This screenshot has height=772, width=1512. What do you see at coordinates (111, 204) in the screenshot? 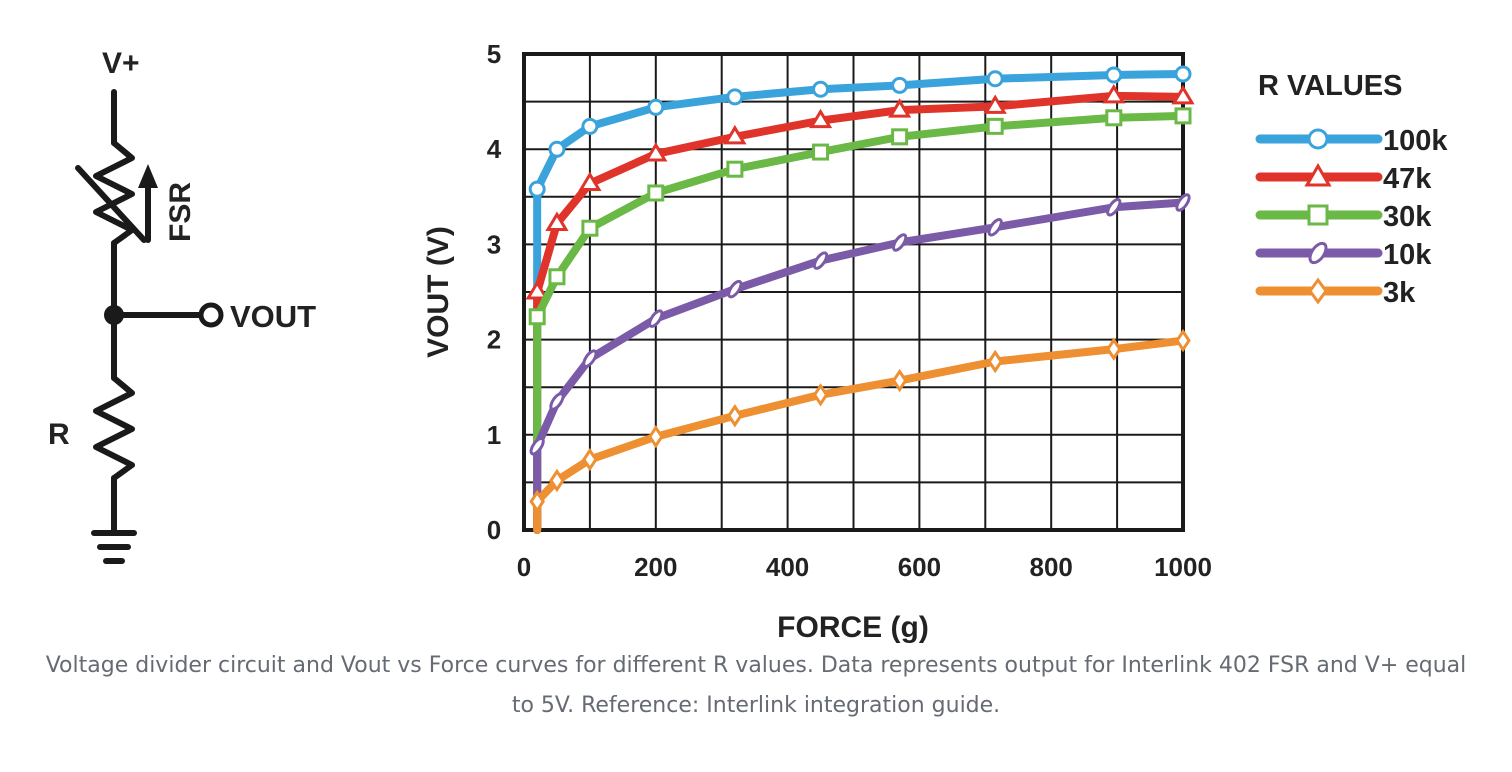
I see `fsr-variable-arrow` at bounding box center [111, 204].